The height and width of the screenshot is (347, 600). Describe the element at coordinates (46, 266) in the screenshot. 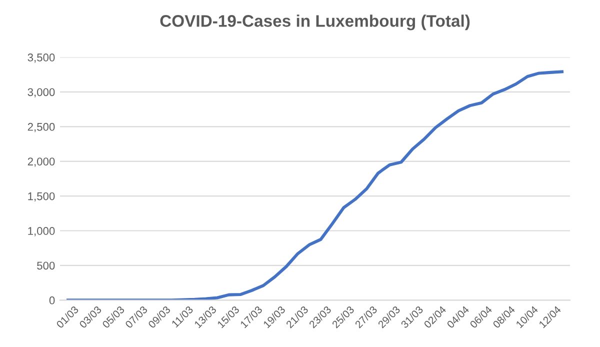

I see `y-tick-label: 500` at that location.